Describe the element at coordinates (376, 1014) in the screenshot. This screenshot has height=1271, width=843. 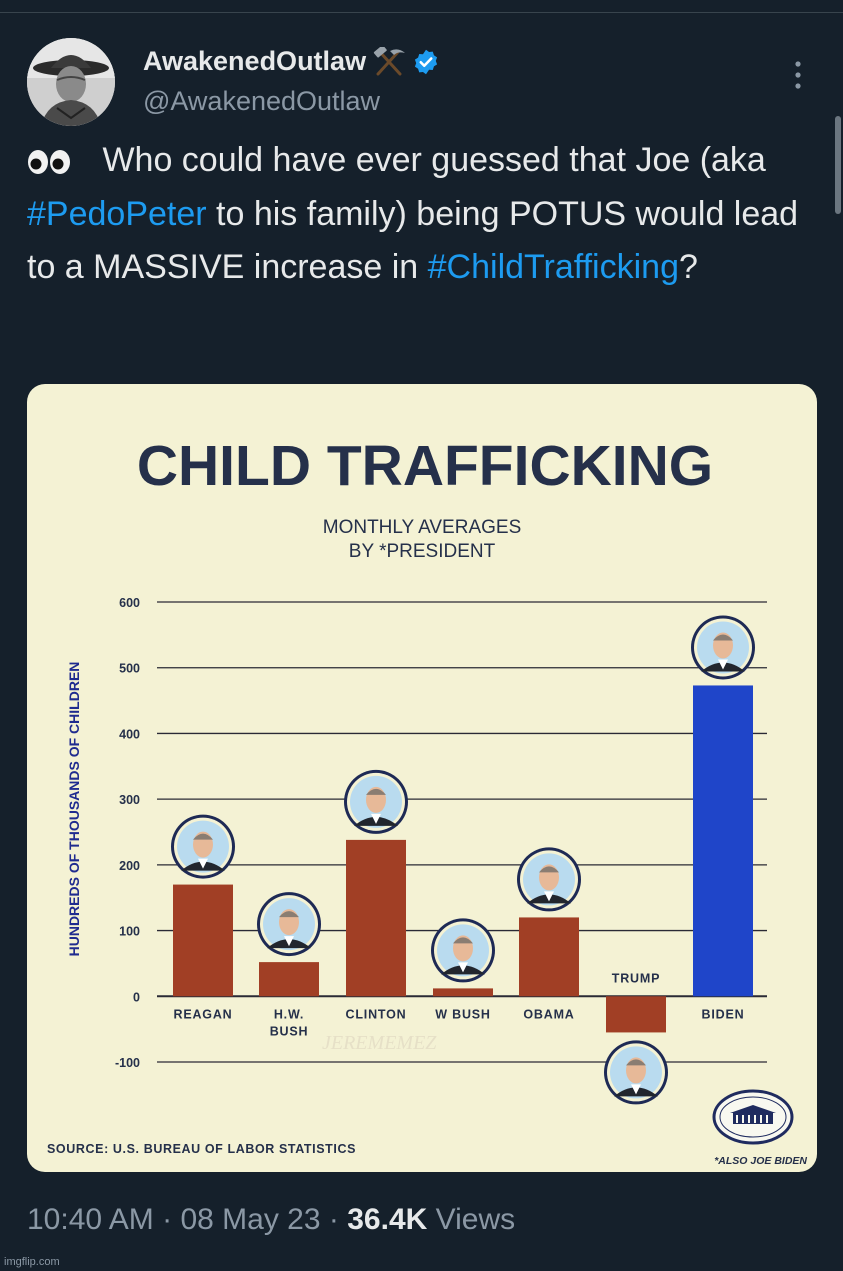
I see `category-label: CLINTON` at that location.